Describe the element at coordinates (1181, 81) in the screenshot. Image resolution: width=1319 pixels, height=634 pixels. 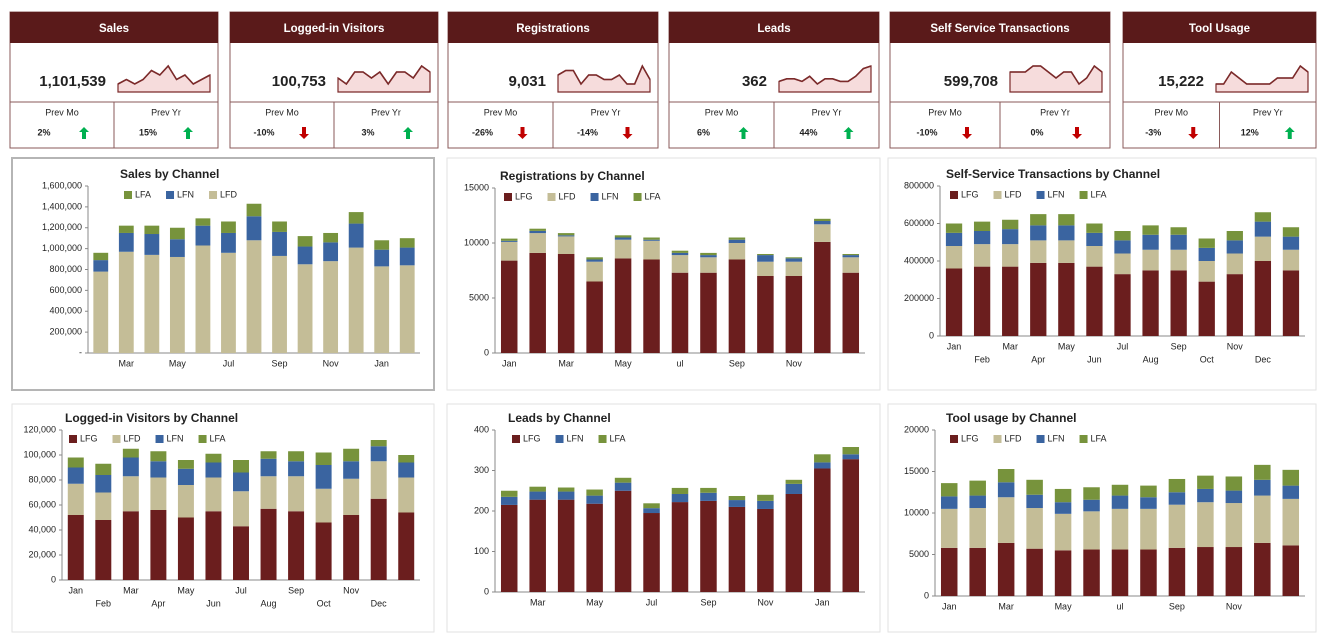
I see `kpi-value: 15,222` at that location.